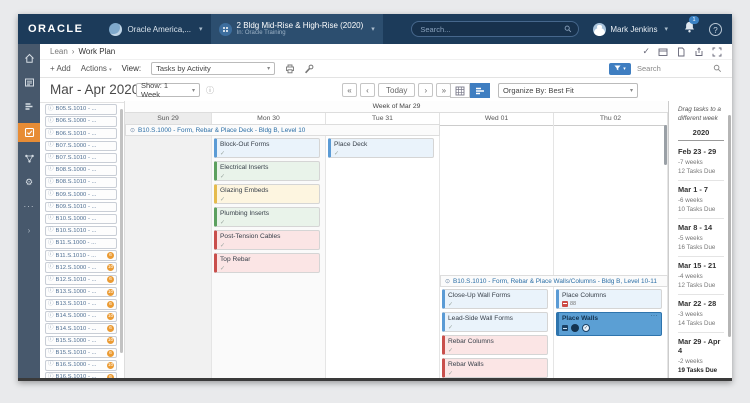 The image size is (750, 403). I want to click on task-card: Lead-Side Wall Forms ✓, so click(495, 322).